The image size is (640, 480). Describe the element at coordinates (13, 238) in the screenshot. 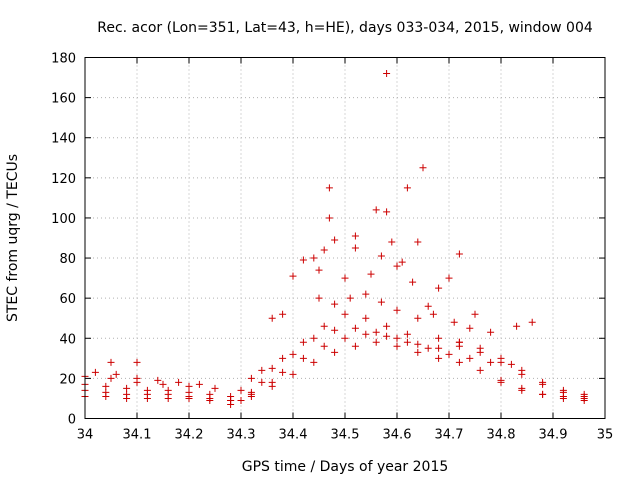

I see `y-axis-label: STEC from uqrg / TECUs` at that location.